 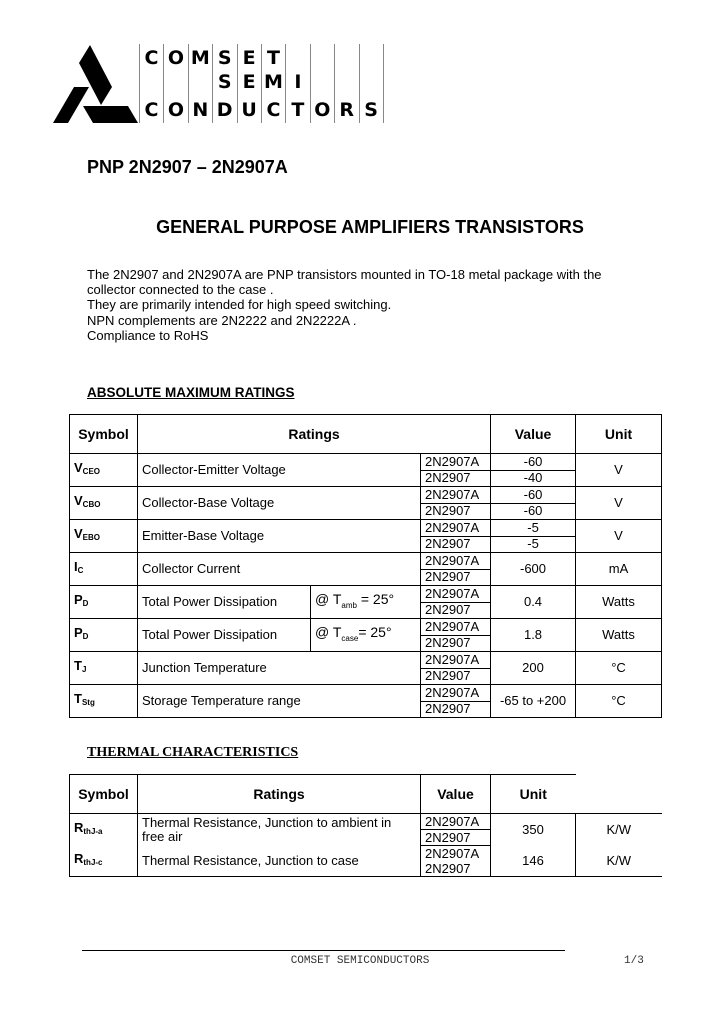 I want to click on condition-cell: @ Tcase= 25°, so click(x=365, y=635).